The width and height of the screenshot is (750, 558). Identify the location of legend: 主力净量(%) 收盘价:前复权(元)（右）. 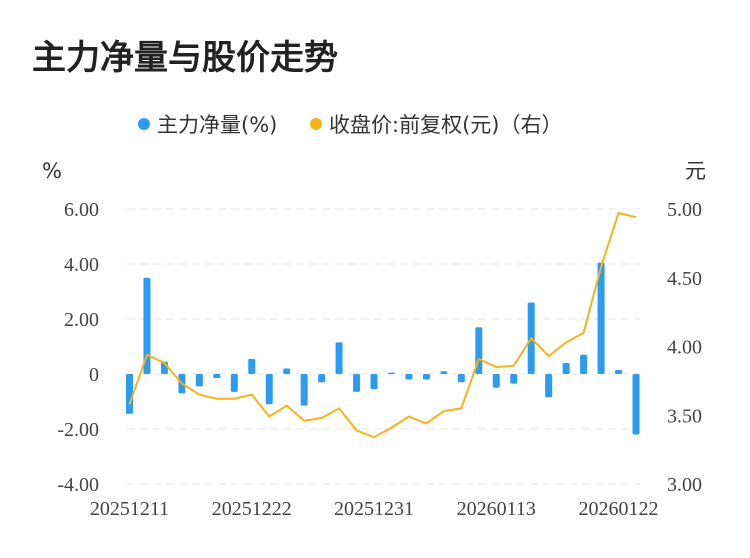
(350, 125).